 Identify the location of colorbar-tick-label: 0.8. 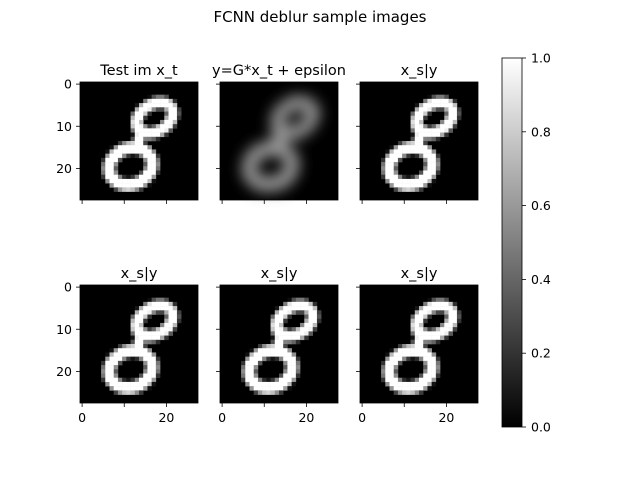
(541, 131).